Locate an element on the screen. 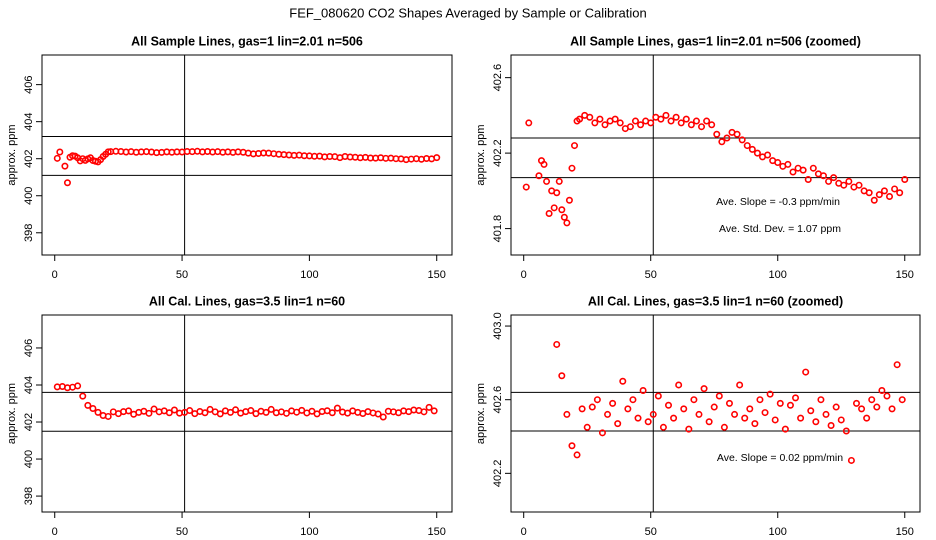 The image size is (936, 540). x-tick-label: 50 is located at coordinates (651, 275).